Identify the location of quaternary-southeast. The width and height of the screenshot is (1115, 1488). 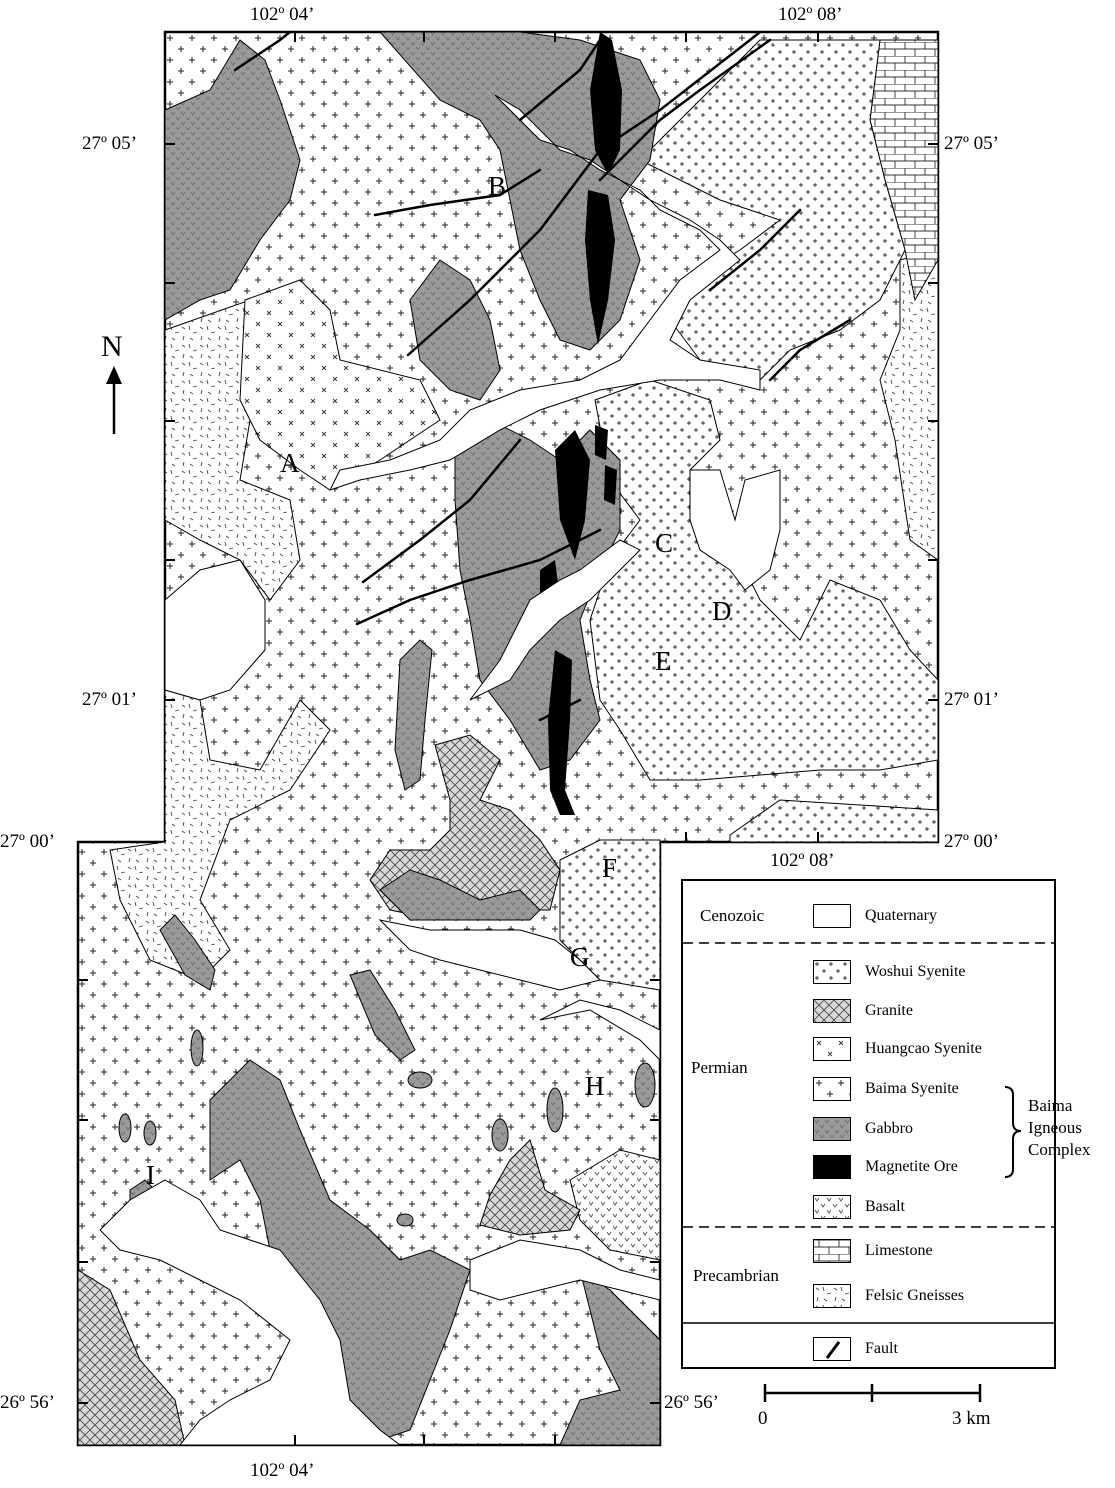
(565, 1270).